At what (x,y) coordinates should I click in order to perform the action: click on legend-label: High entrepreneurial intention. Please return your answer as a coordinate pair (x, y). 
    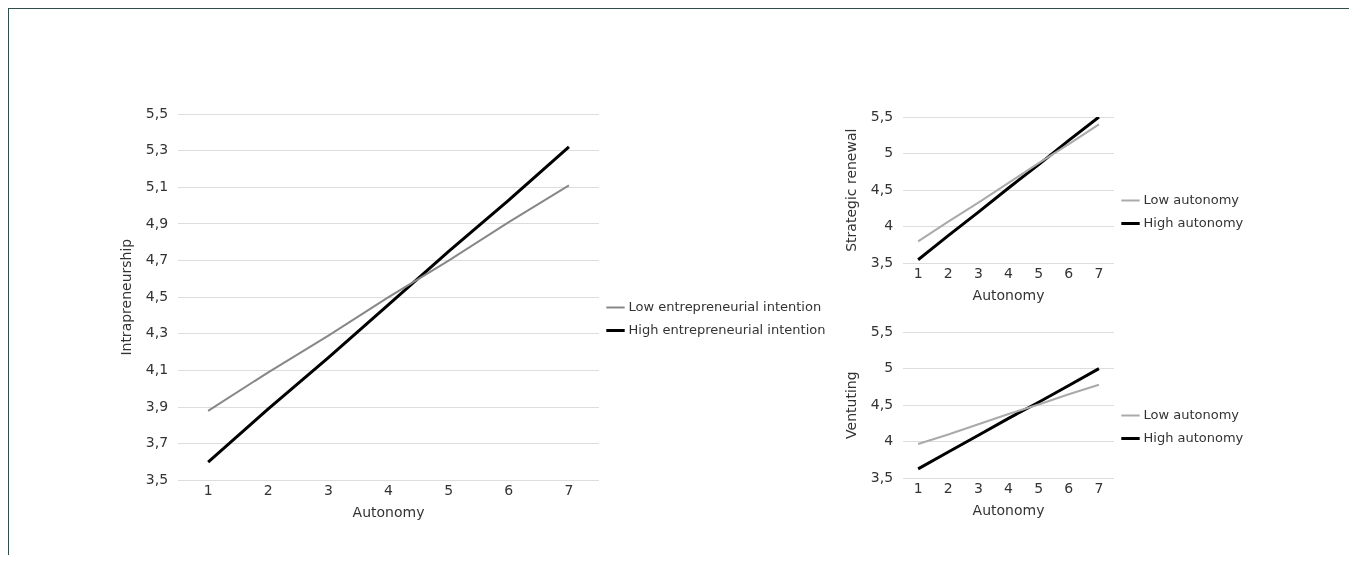
    Looking at the image, I should click on (727, 329).